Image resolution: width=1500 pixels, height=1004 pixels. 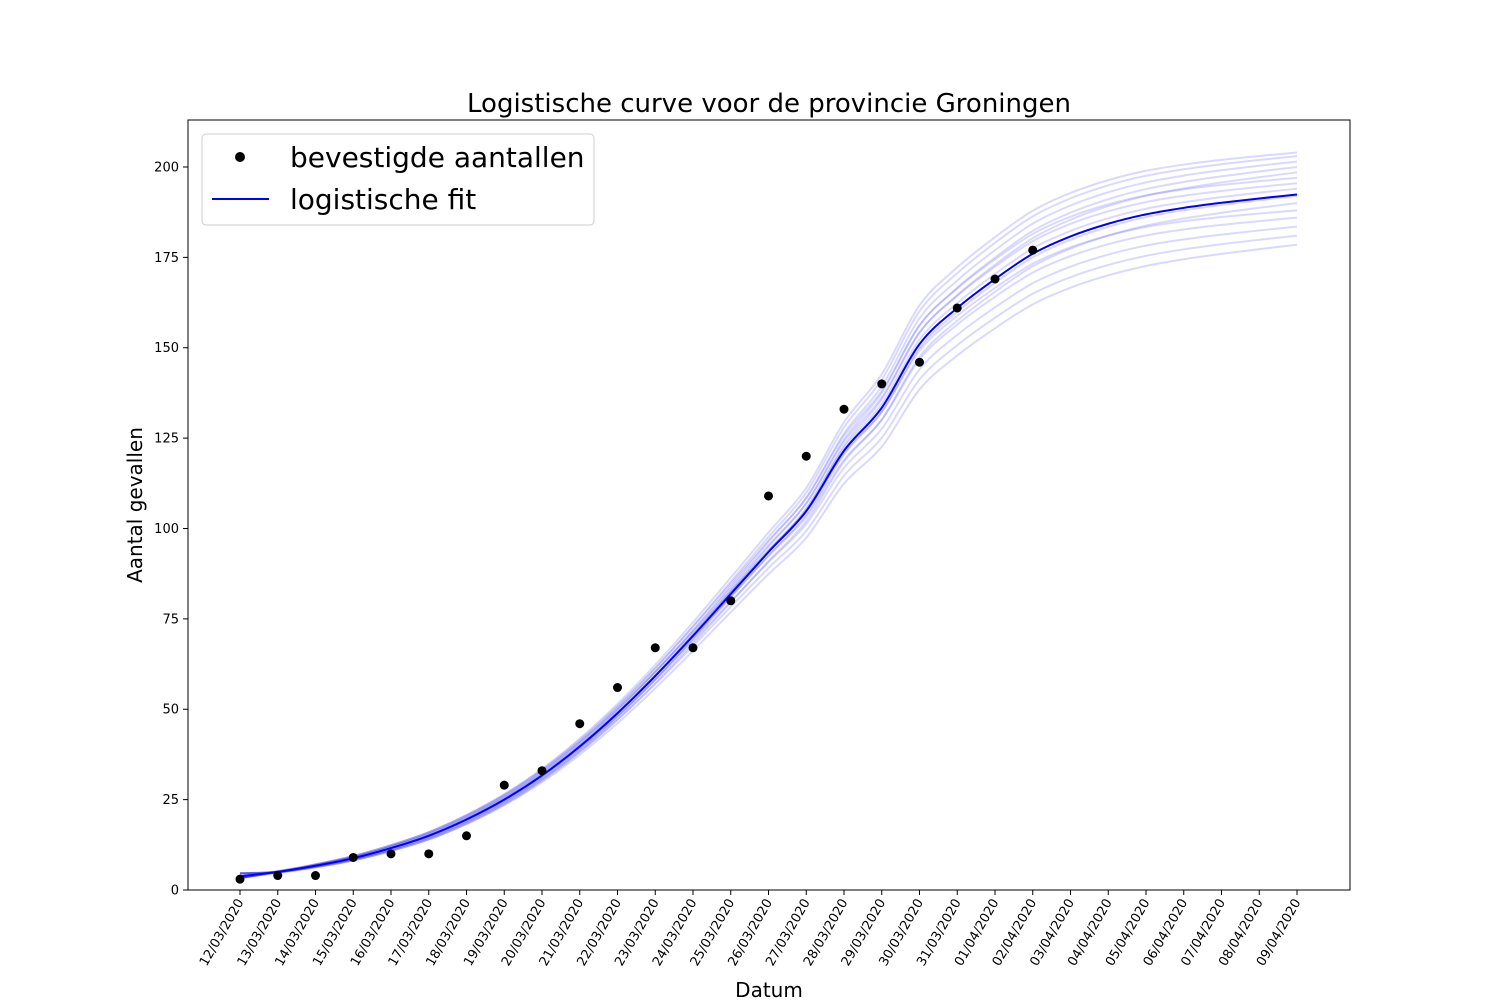 I want to click on y-tick-label: 0, so click(x=175, y=891).